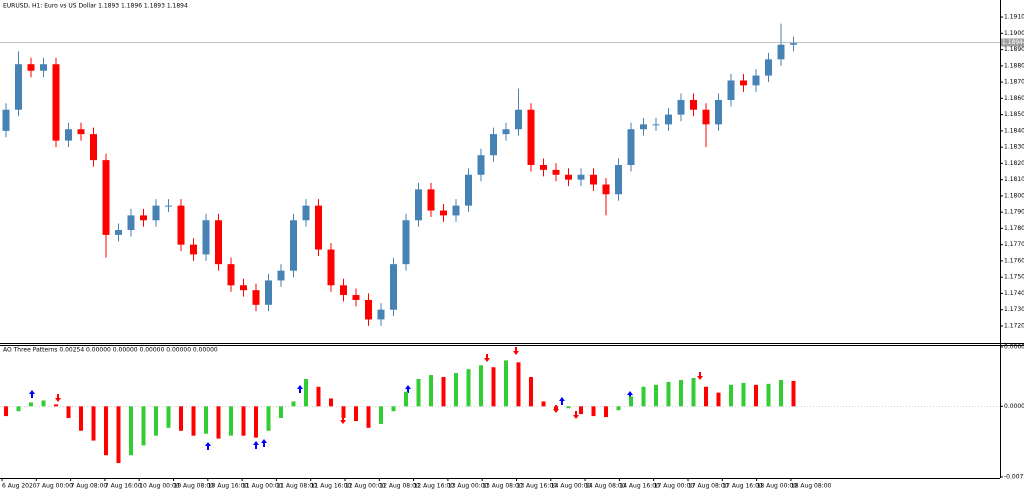 The width and height of the screenshot is (1024, 493). What do you see at coordinates (1014, 147) in the screenshot?
I see `y-tick-label: 1.1830` at bounding box center [1014, 147].